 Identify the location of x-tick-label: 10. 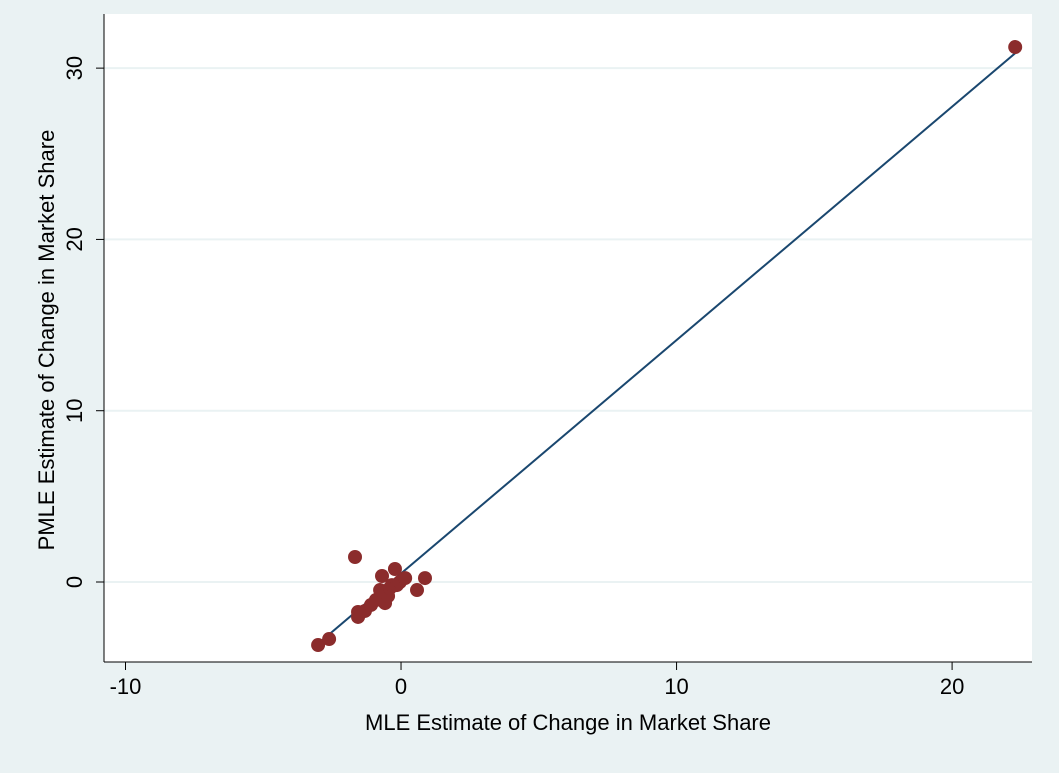
(676, 686).